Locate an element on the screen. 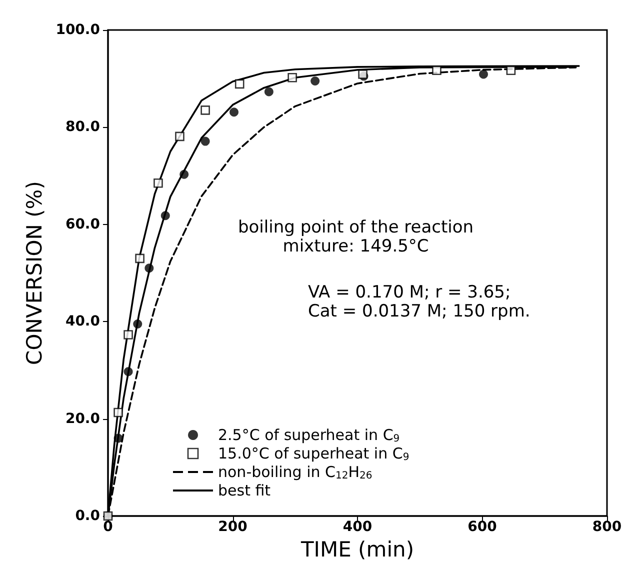 The image size is (637, 586). y-tick-label: 20.0 is located at coordinates (82, 418).